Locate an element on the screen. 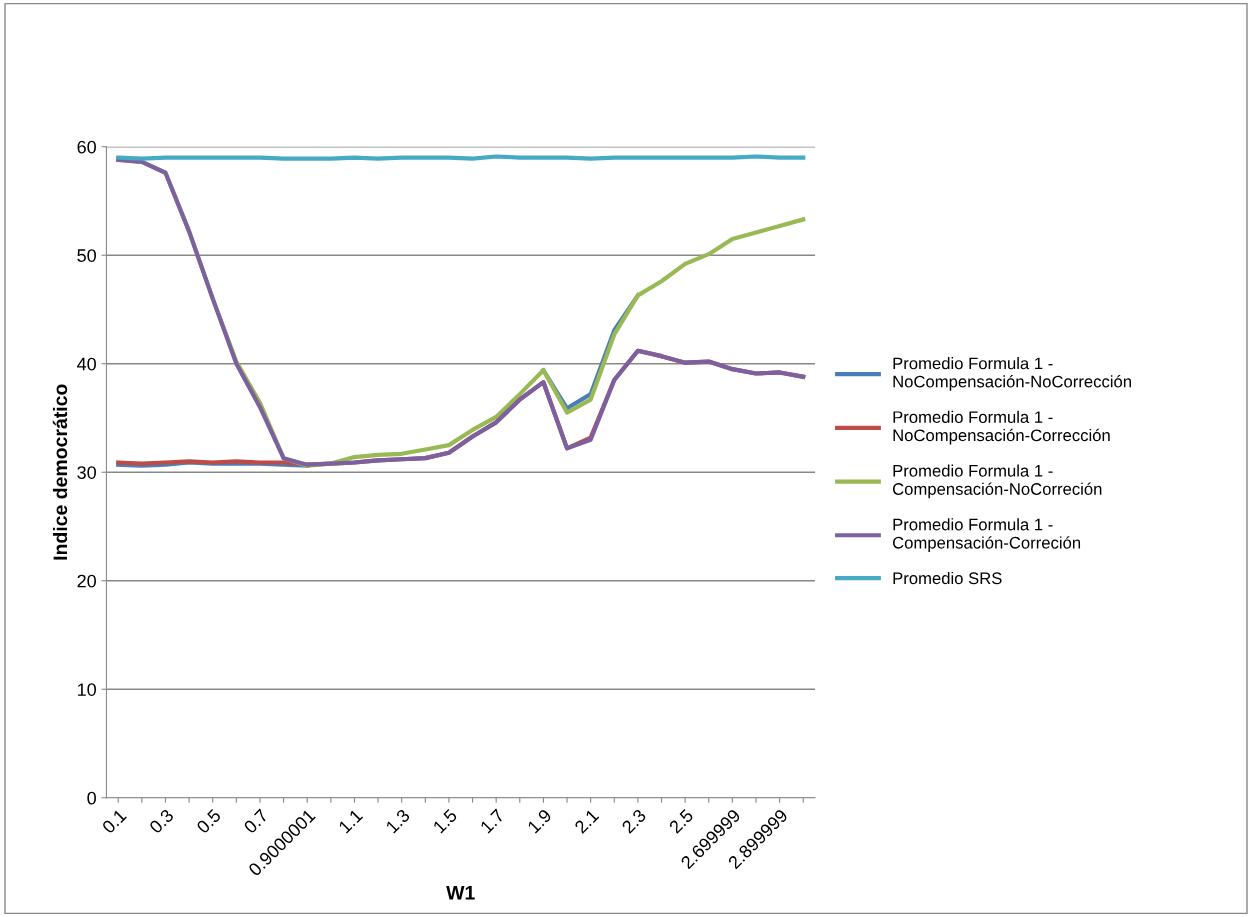 Image resolution: width=1252 pixels, height=917 pixels. x-tick-label: 0.5 is located at coordinates (208, 821).